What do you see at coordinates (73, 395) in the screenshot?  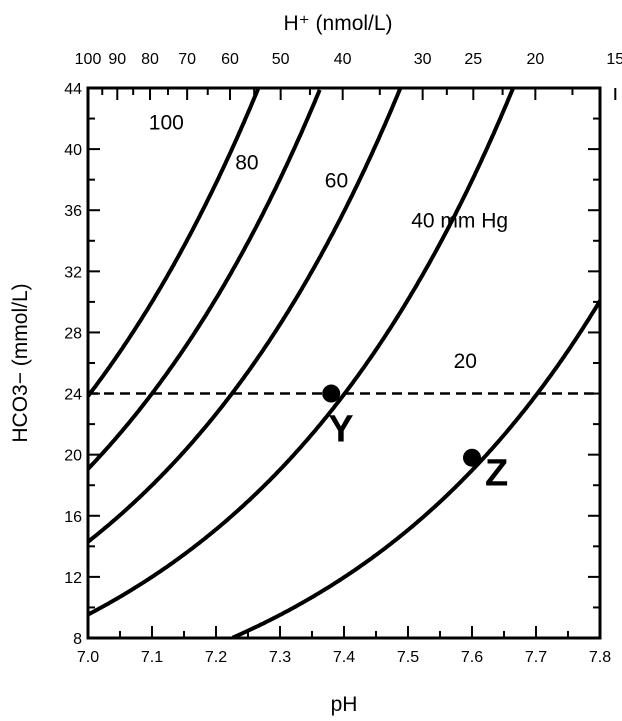 I see `y-tick-label: 24` at bounding box center [73, 395].